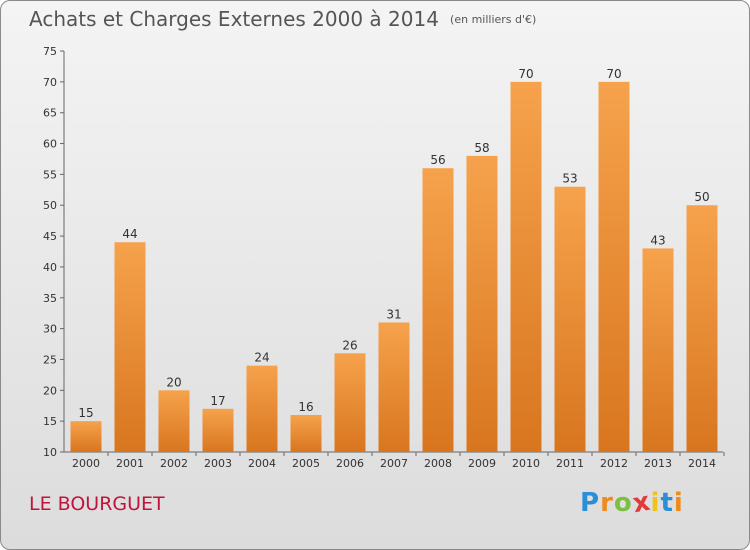 The width and height of the screenshot is (750, 550). What do you see at coordinates (50, 267) in the screenshot?
I see `y-tick-label: 40` at bounding box center [50, 267].